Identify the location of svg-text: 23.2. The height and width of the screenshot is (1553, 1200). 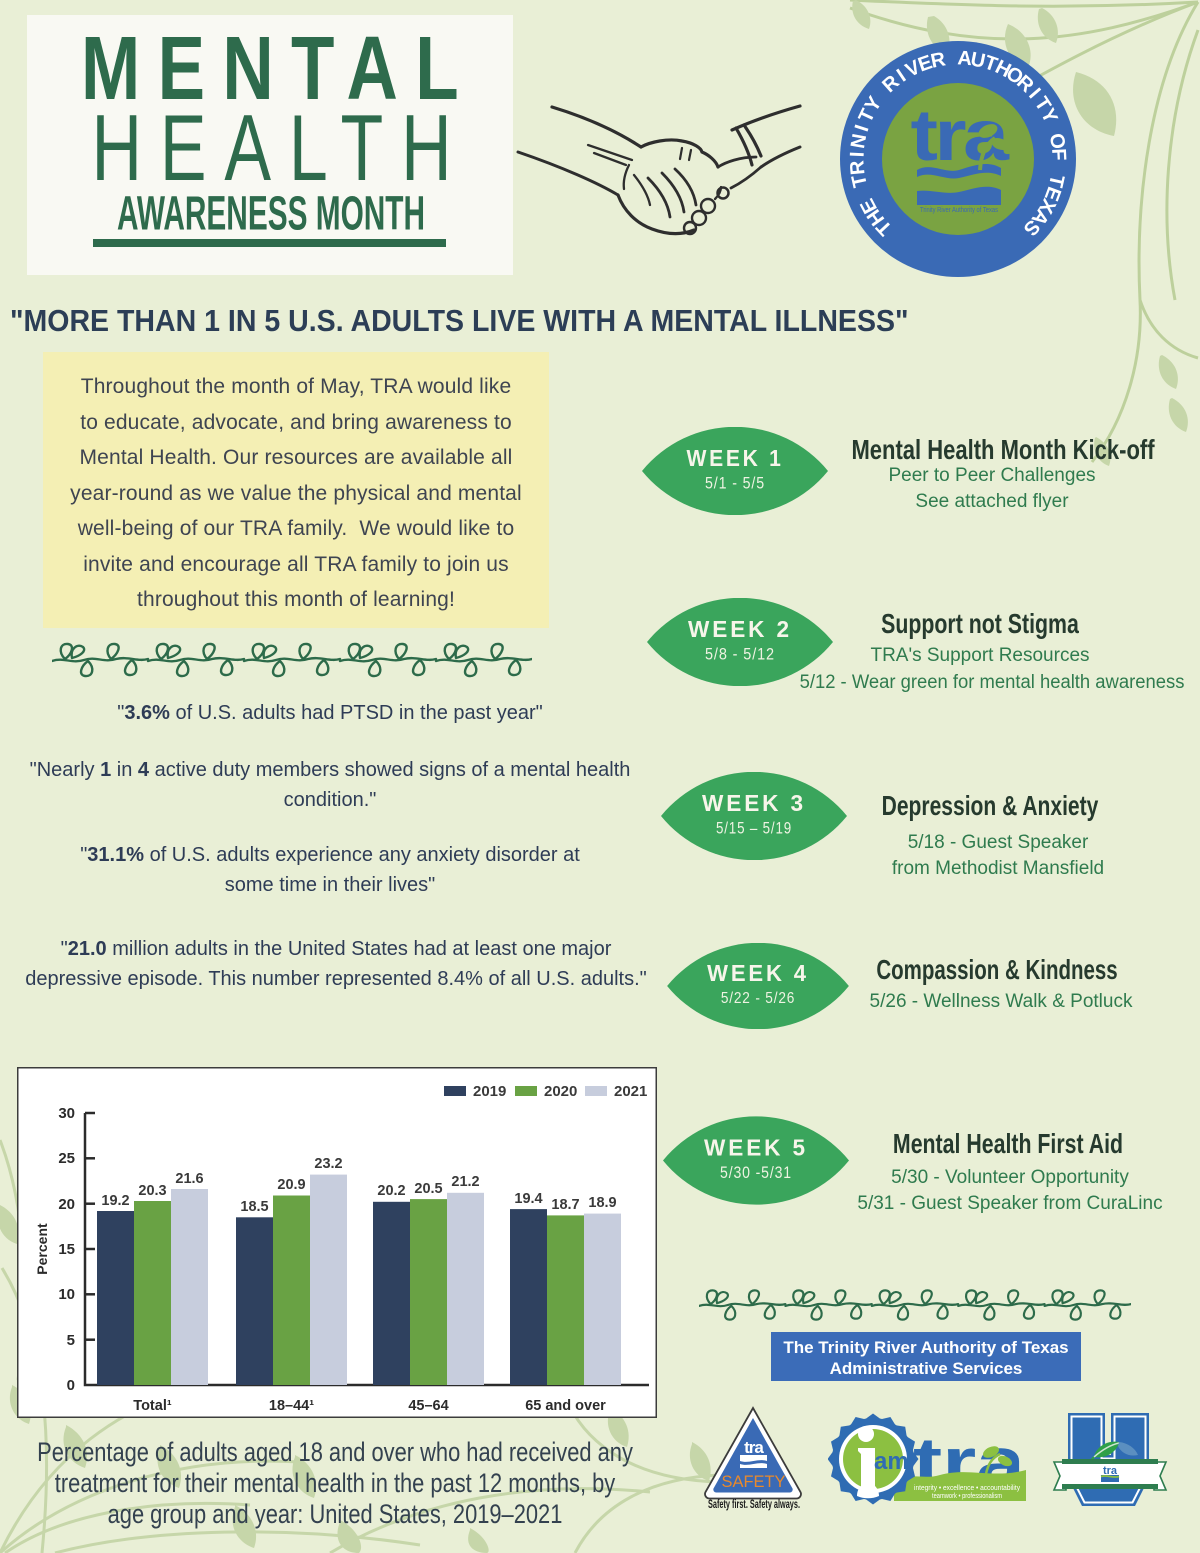
(328, 1164).